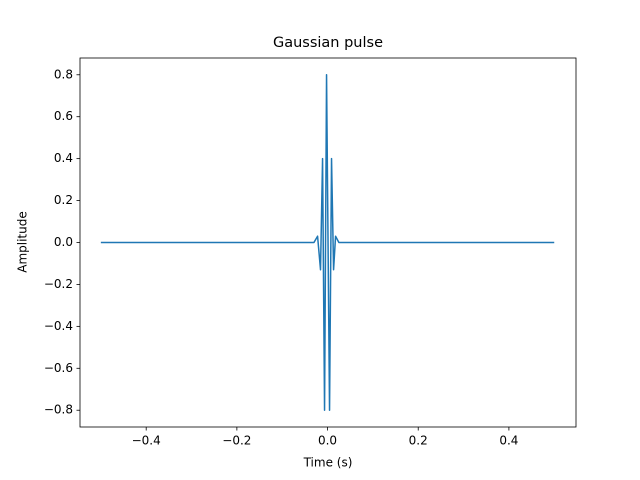 The image size is (640, 480). Describe the element at coordinates (508, 441) in the screenshot. I see `x-tick-label: 0.4` at that location.